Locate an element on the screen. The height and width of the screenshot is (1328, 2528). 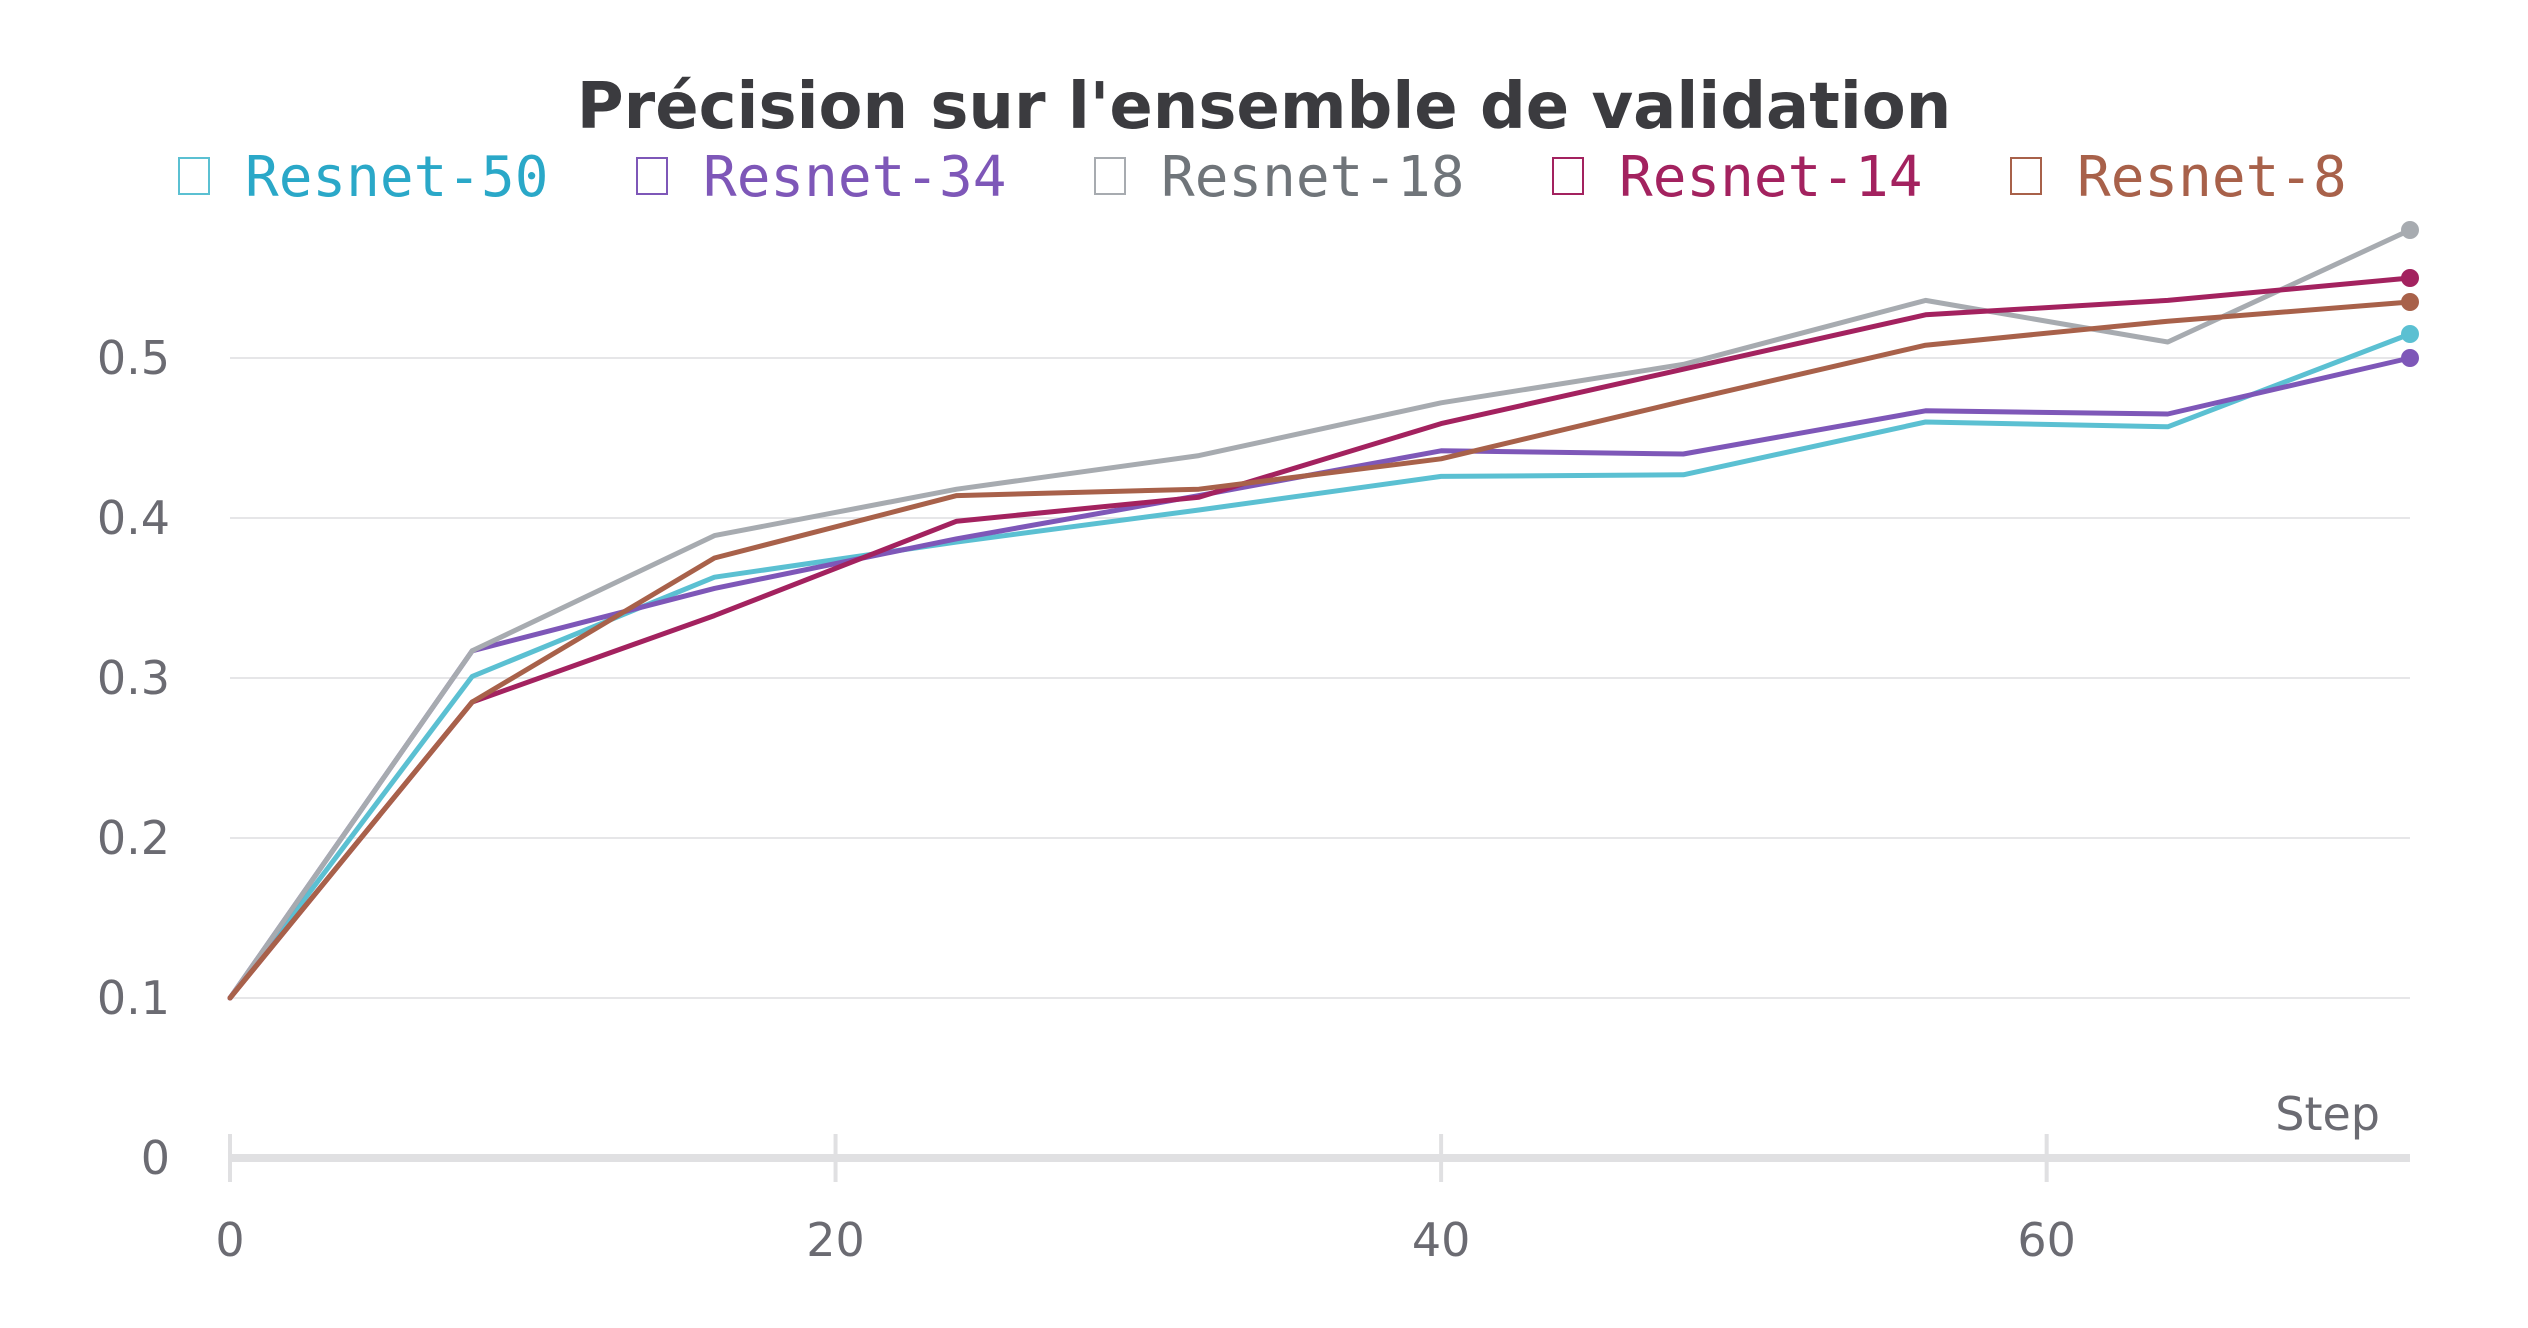
x-tick-label: 20 is located at coordinates (835, 1240).